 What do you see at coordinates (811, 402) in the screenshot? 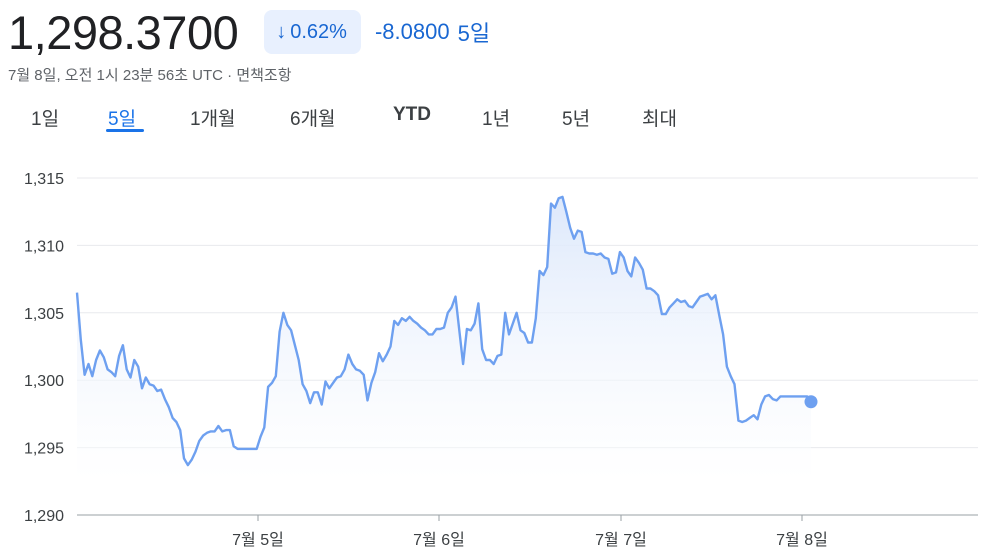
I see `last-price-marker` at bounding box center [811, 402].